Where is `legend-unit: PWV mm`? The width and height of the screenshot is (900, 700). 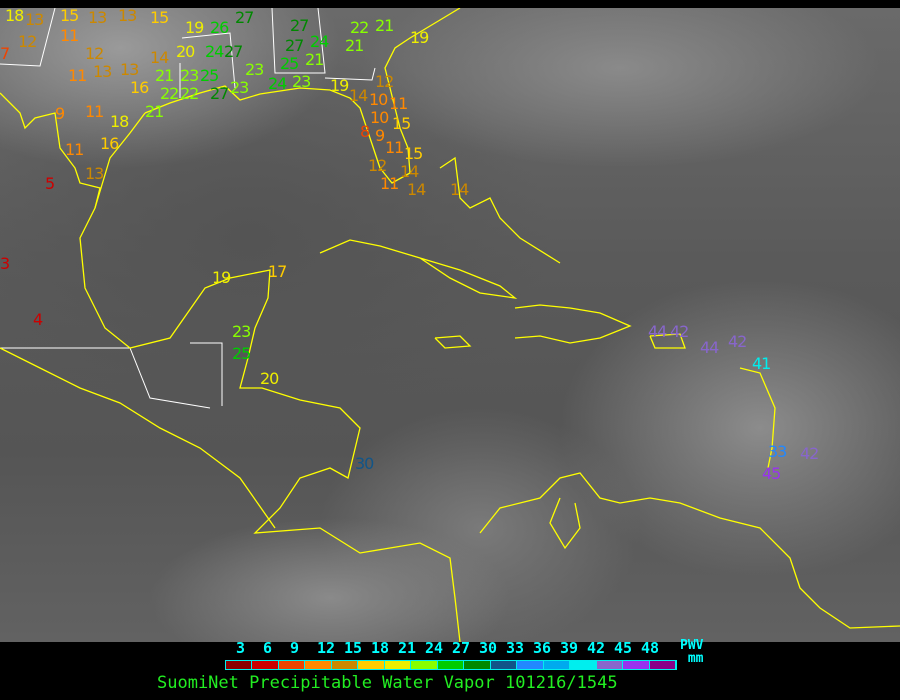 legend-unit: PWV mm is located at coordinates (691, 652).